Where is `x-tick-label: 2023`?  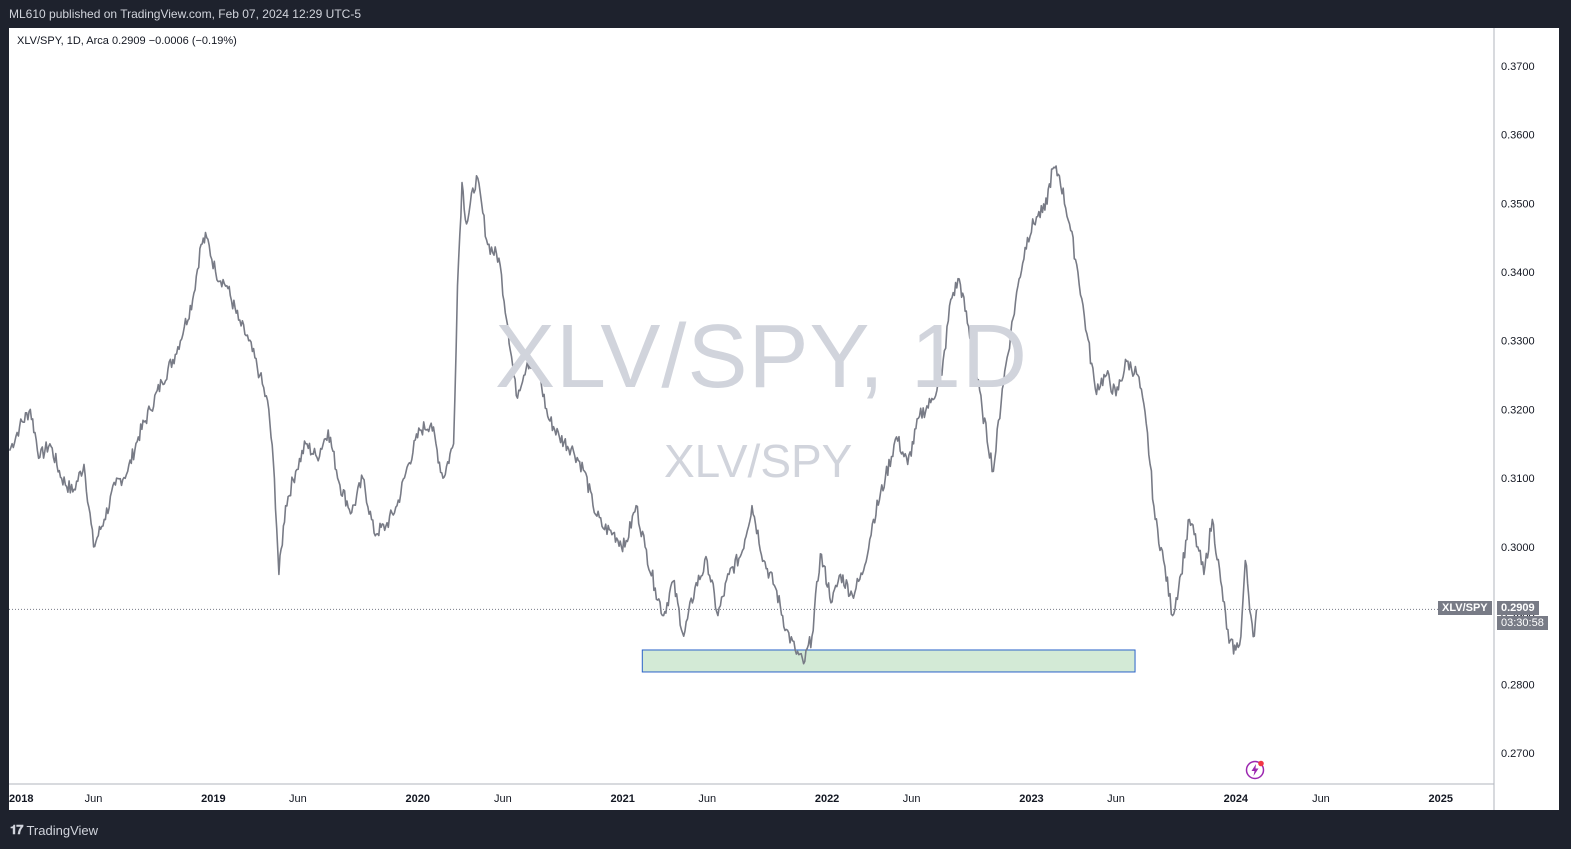 x-tick-label: 2023 is located at coordinates (1031, 799).